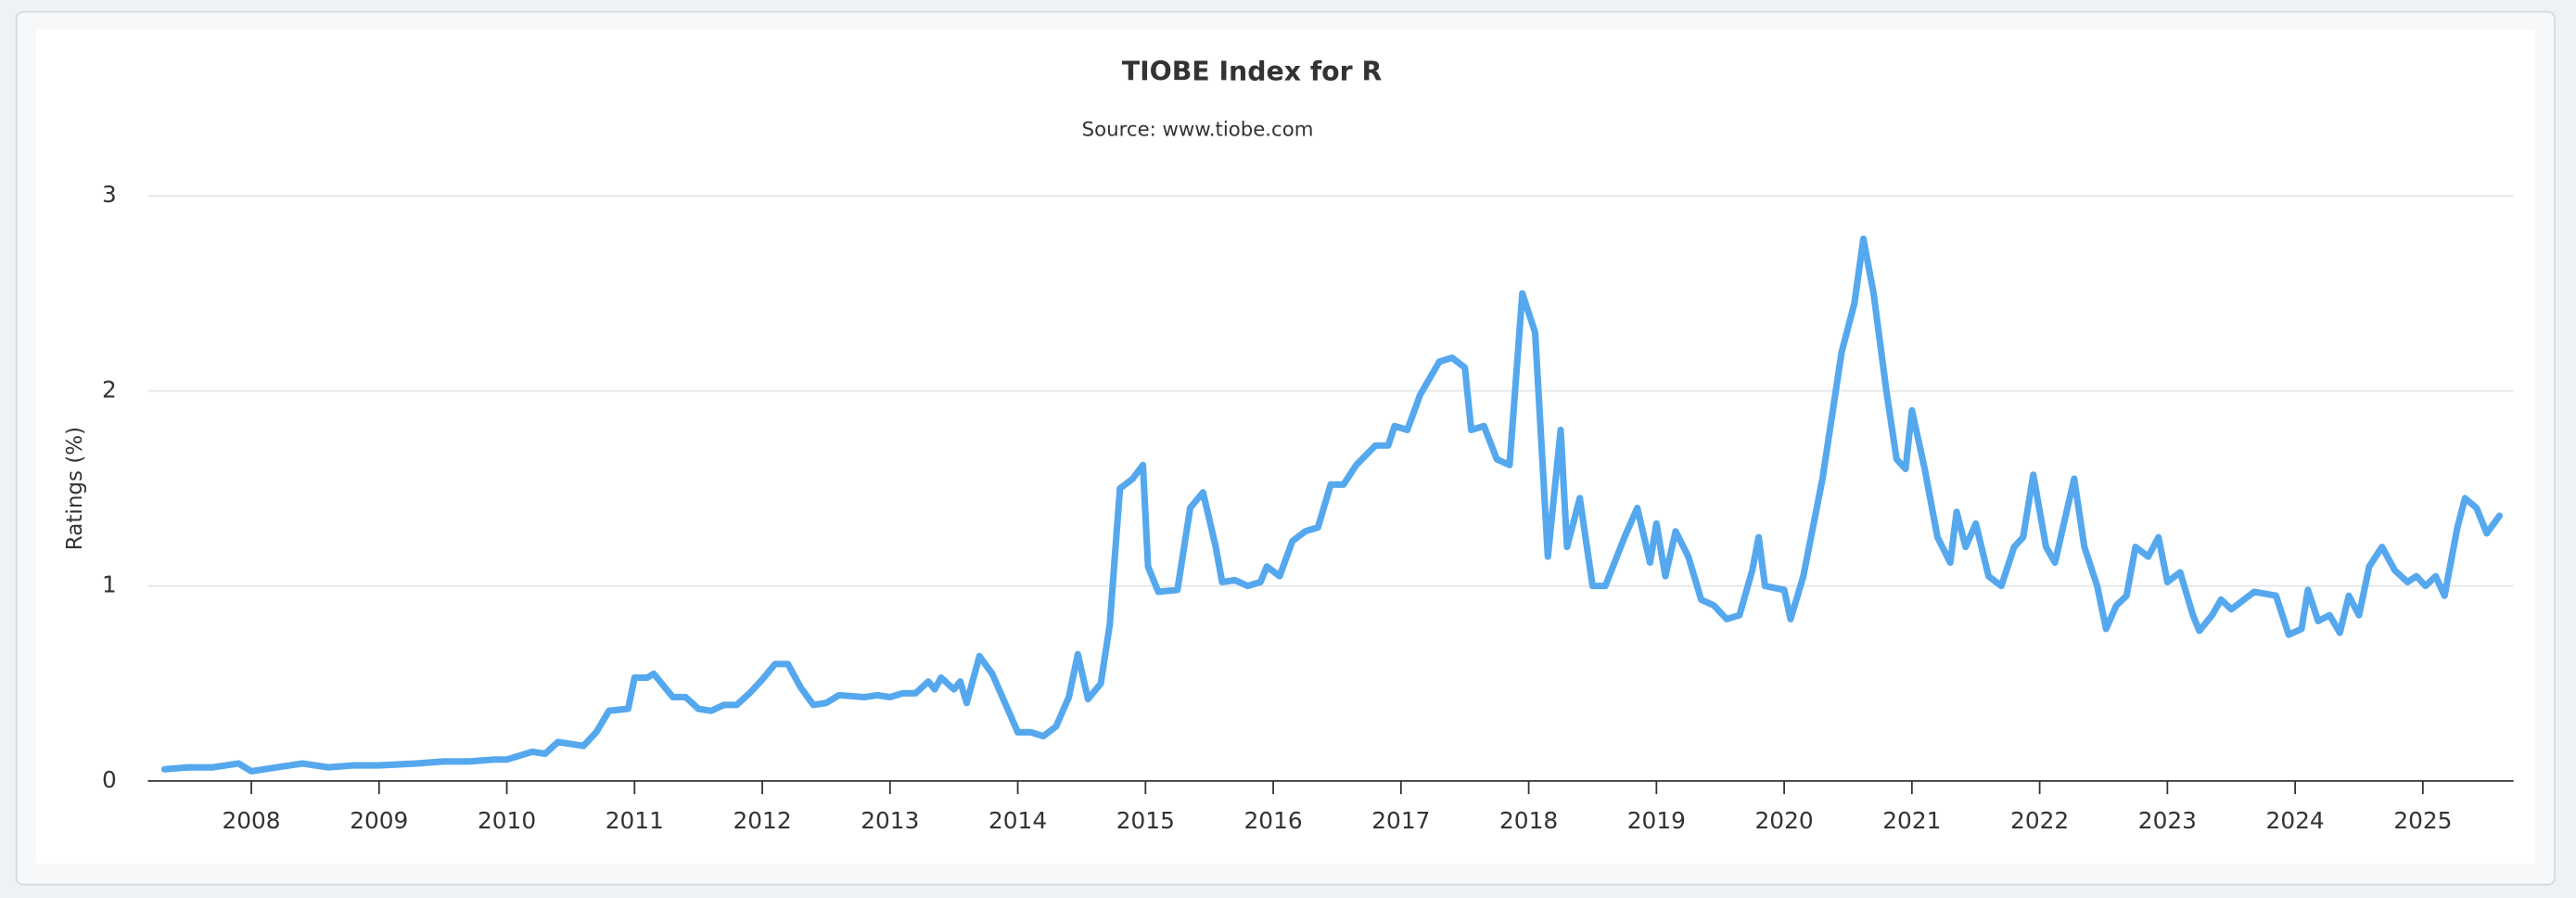 This screenshot has height=898, width=2576. Describe the element at coordinates (110, 194) in the screenshot. I see `y-tick-label: 3` at that location.